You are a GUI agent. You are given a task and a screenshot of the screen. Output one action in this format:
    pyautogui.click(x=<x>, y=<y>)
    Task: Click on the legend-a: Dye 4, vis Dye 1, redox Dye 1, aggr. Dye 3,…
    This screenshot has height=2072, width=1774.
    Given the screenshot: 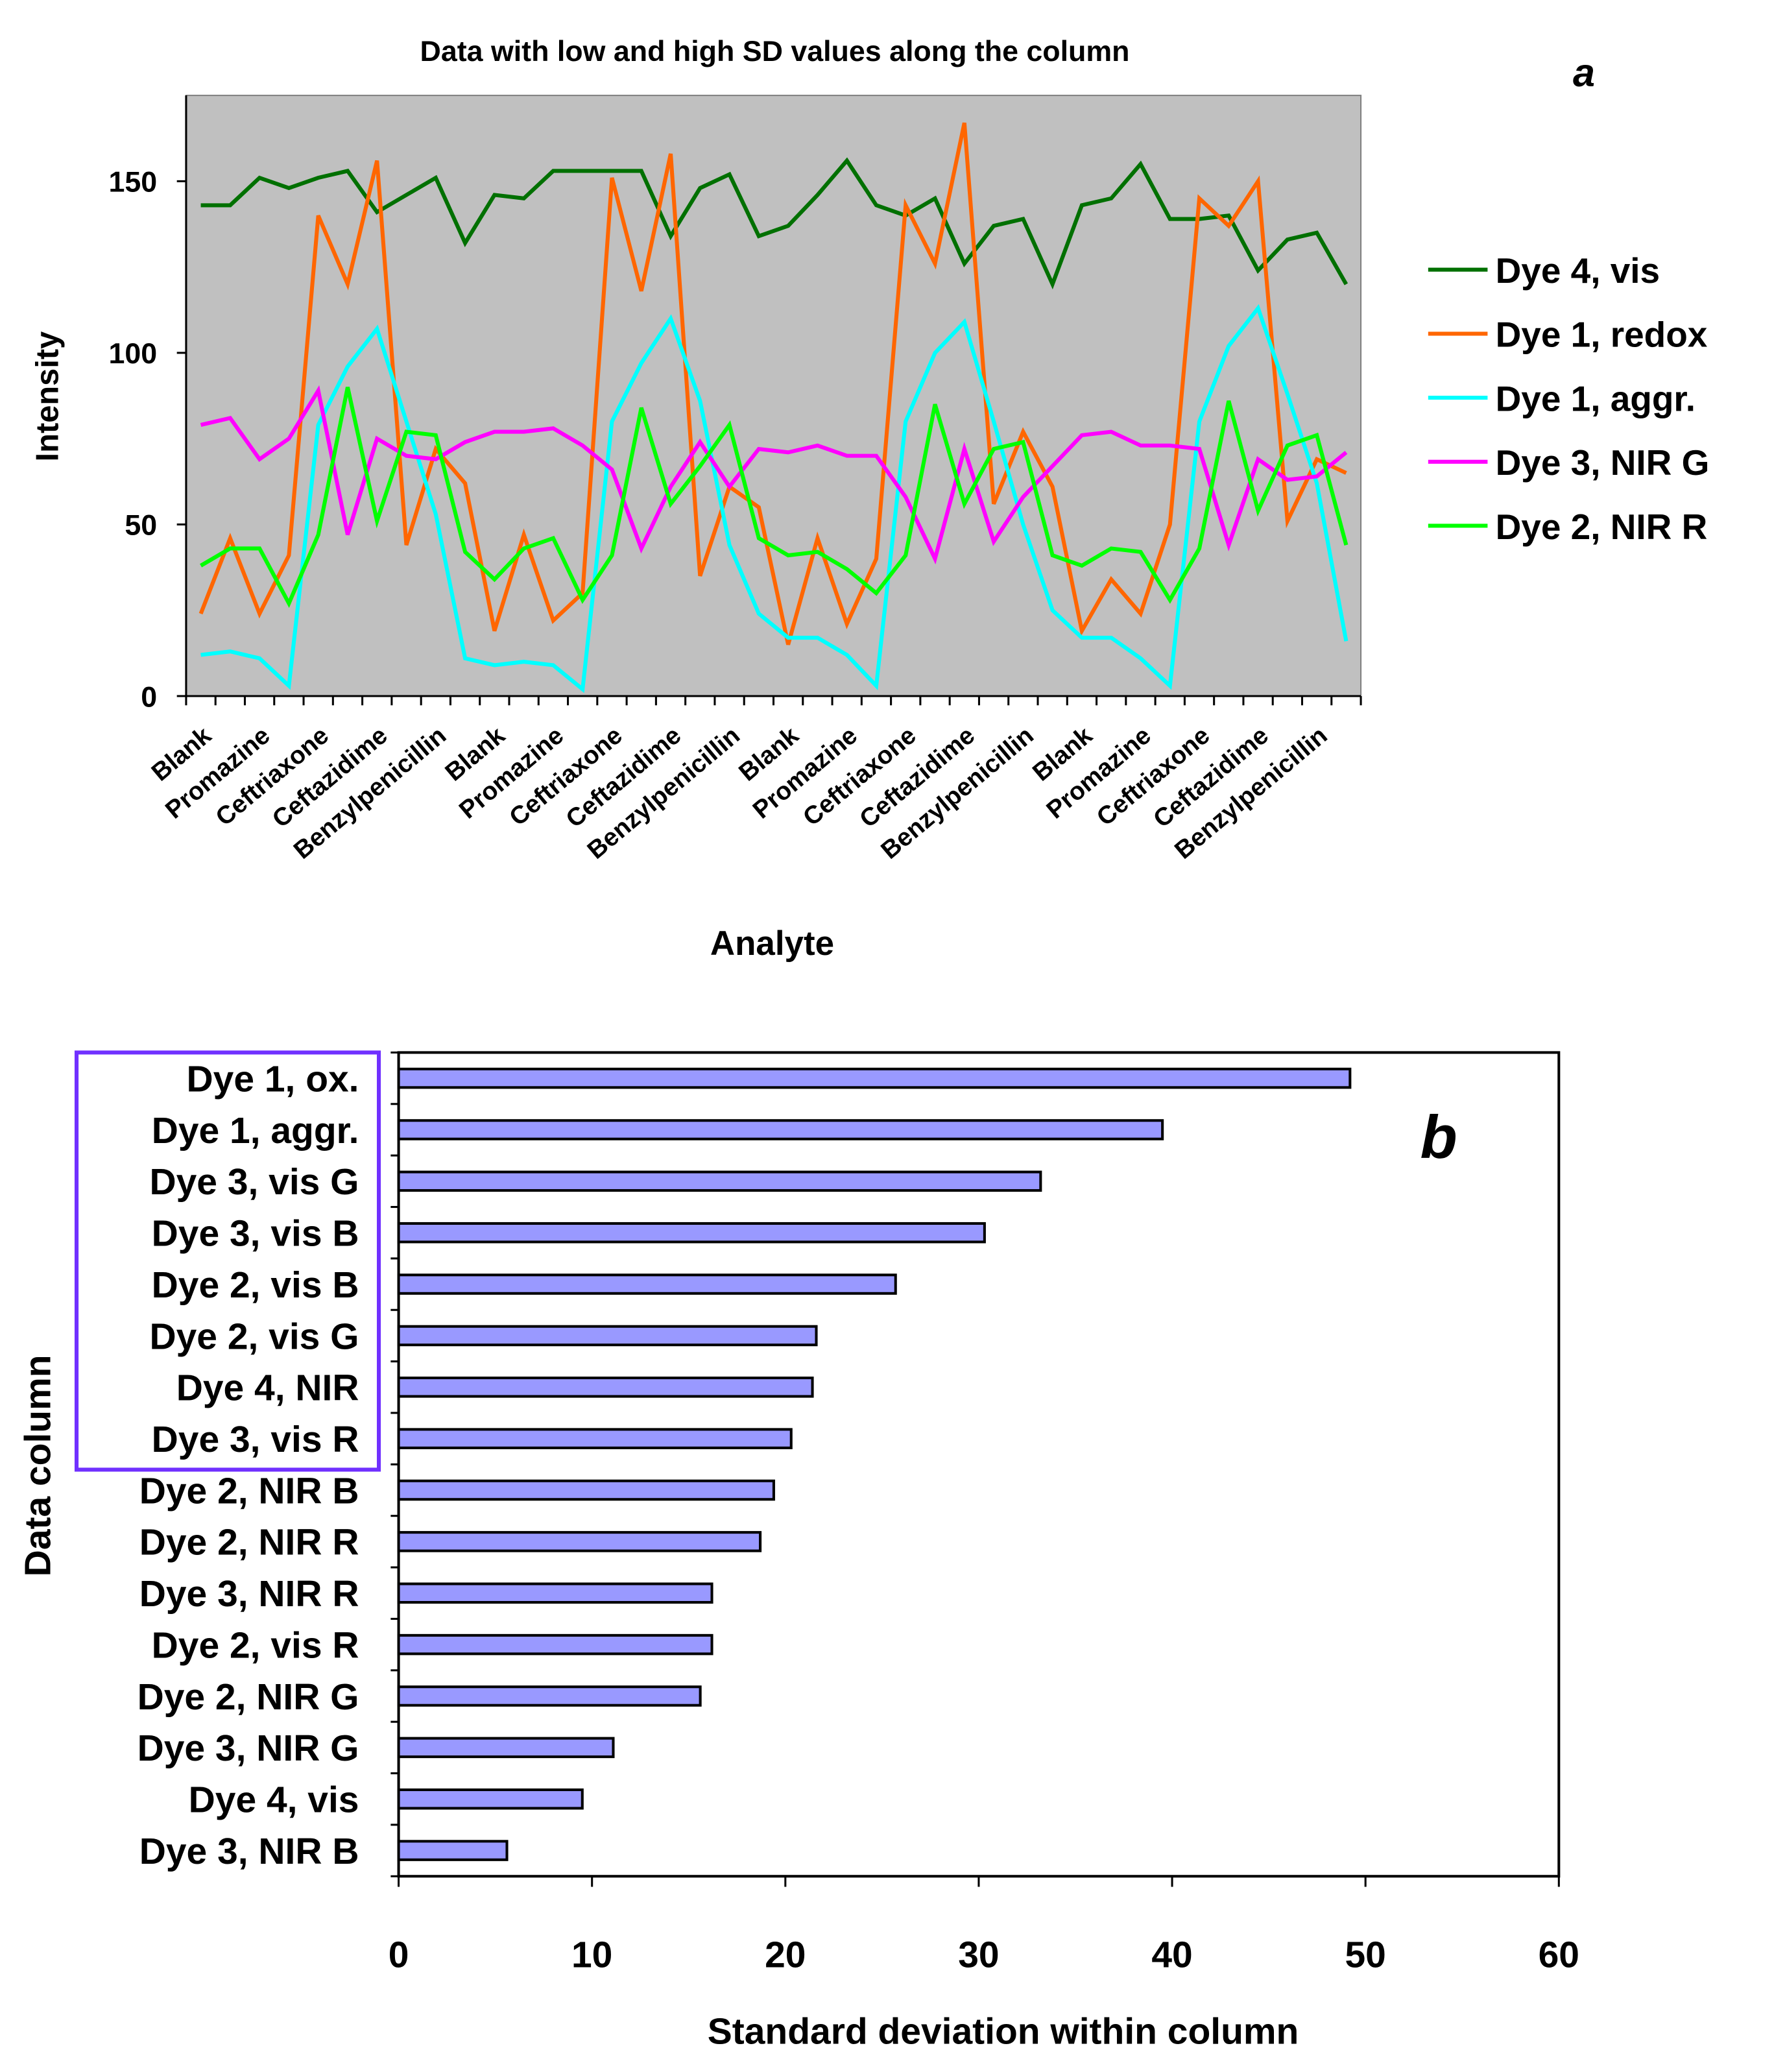 What is the action you would take?
    pyautogui.click(x=1569, y=398)
    